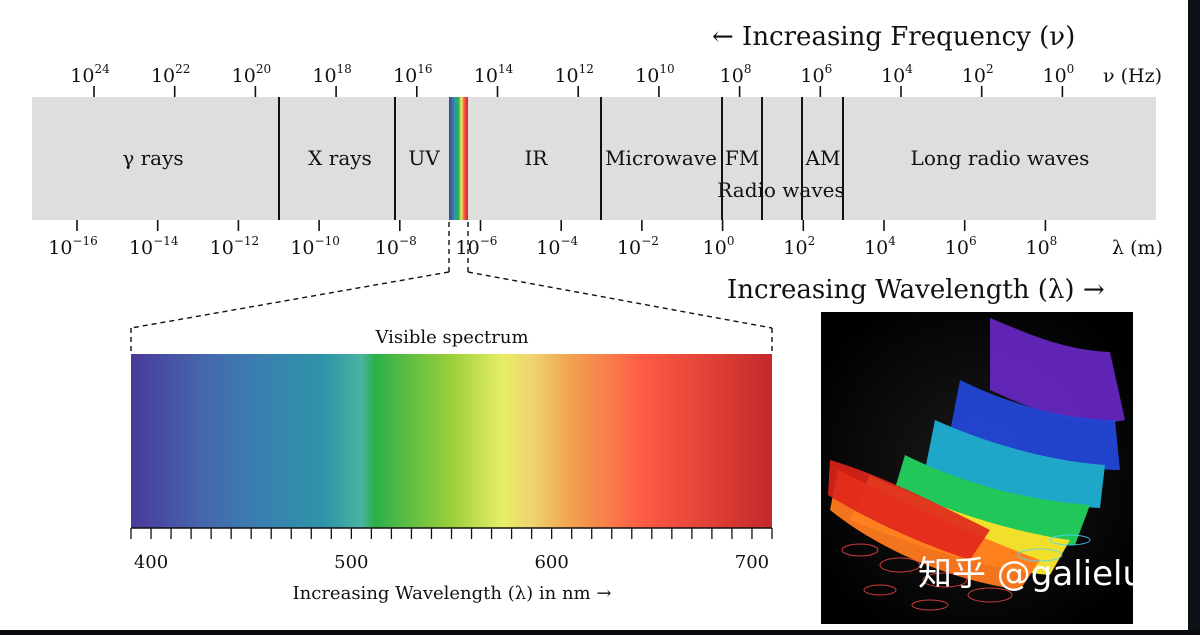 The width and height of the screenshot is (1200, 635). What do you see at coordinates (573, 74) in the screenshot?
I see `frequency-tick-label: 10¹²` at bounding box center [573, 74].